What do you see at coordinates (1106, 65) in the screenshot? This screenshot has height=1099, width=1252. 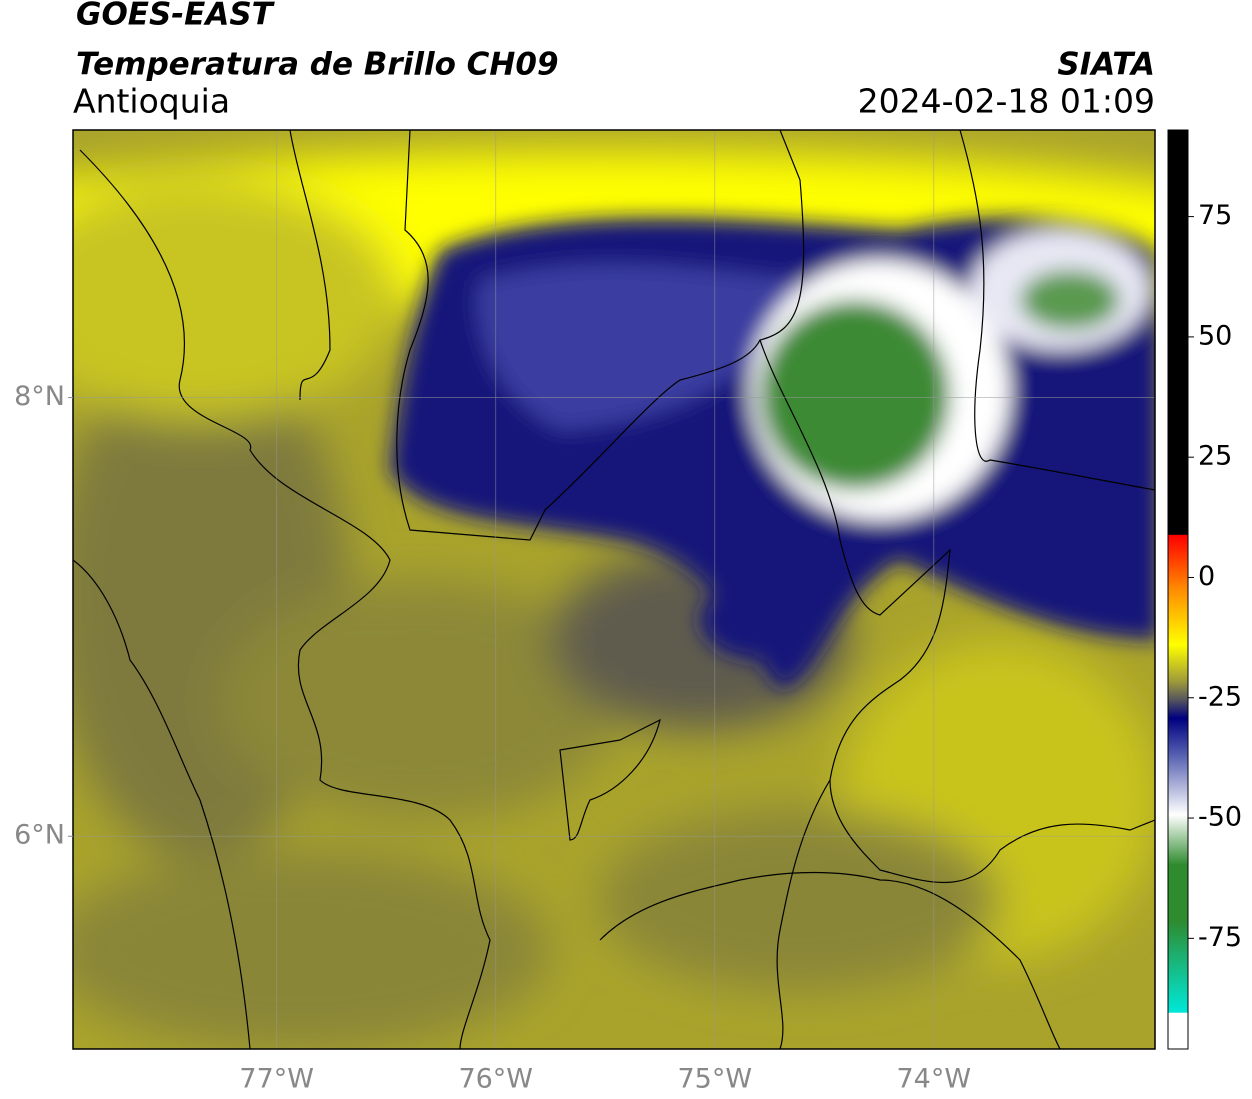 I see `source: SIATA` at bounding box center [1106, 65].